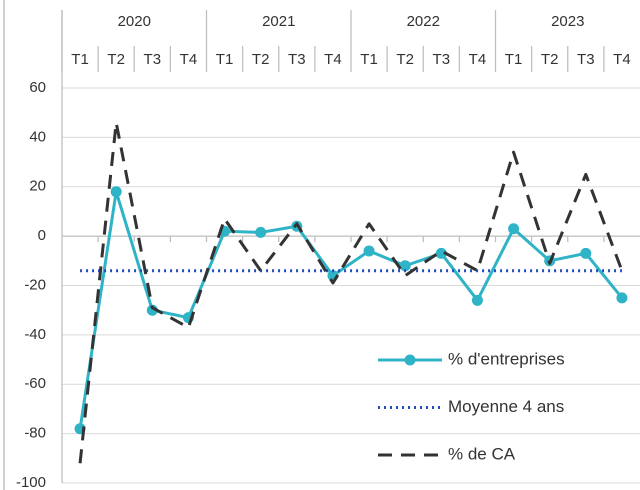 This screenshot has height=490, width=640. What do you see at coordinates (423, 21) in the screenshot?
I see `group-label: 2022` at bounding box center [423, 21].